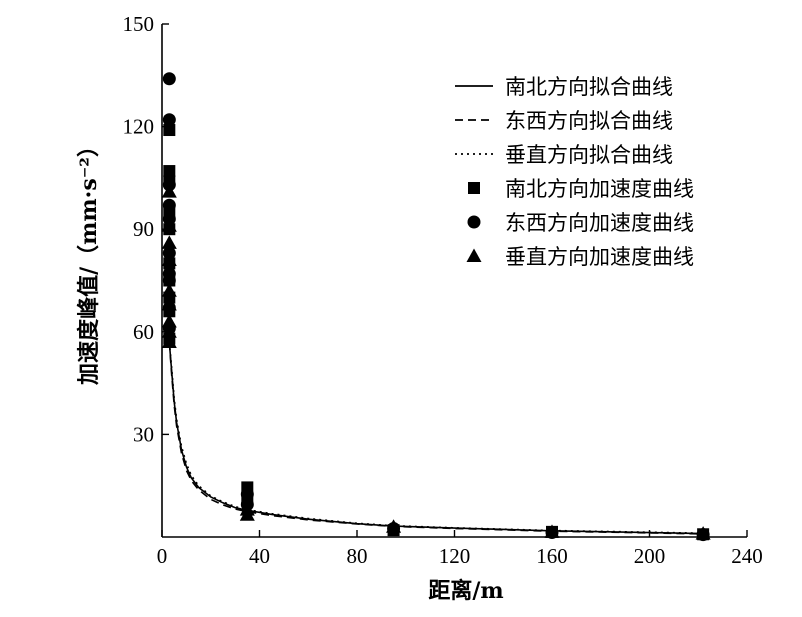 The width and height of the screenshot is (802, 617). Describe the element at coordinates (139, 24) in the screenshot. I see `y-tick-label: 150` at that location.